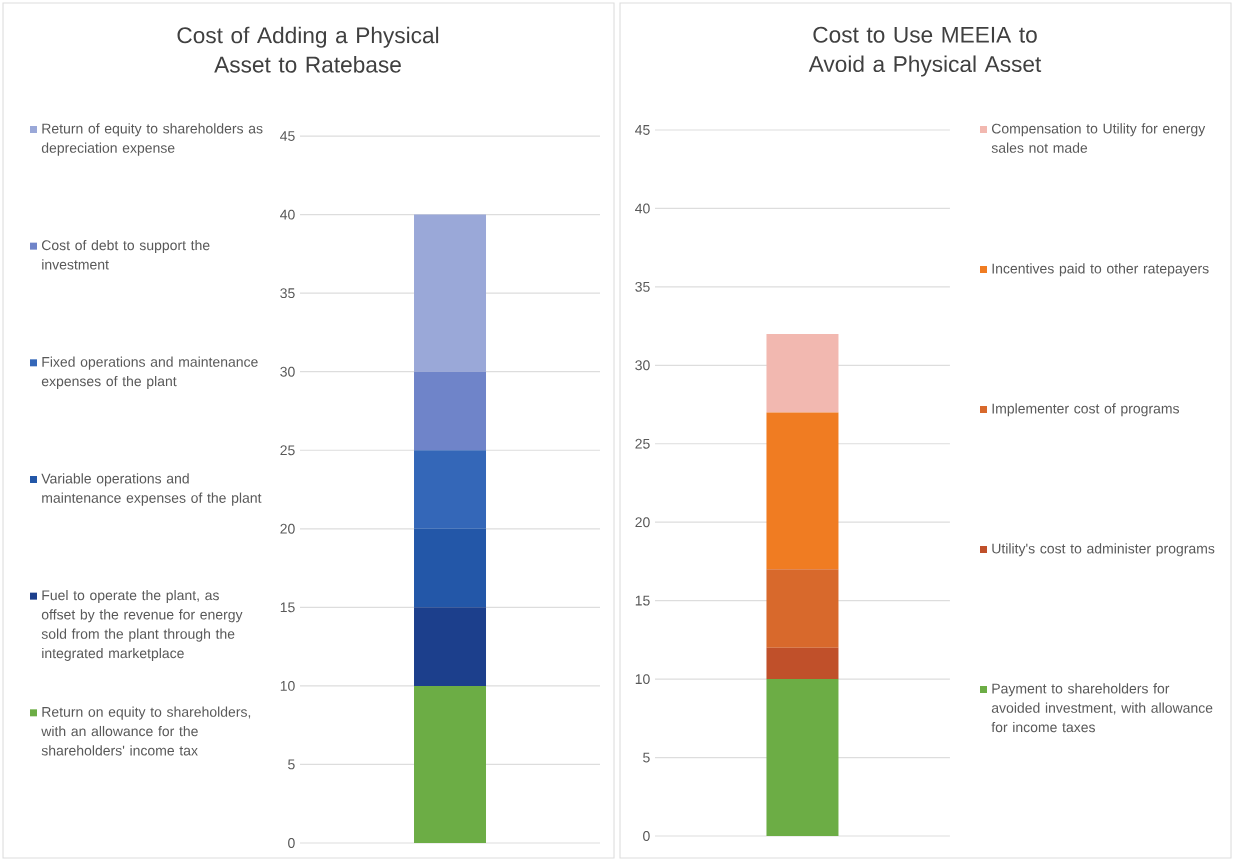 The image size is (1234, 862). I want to click on legend-label: Compensation to Utility for energy sales not made, so click(1098, 138).